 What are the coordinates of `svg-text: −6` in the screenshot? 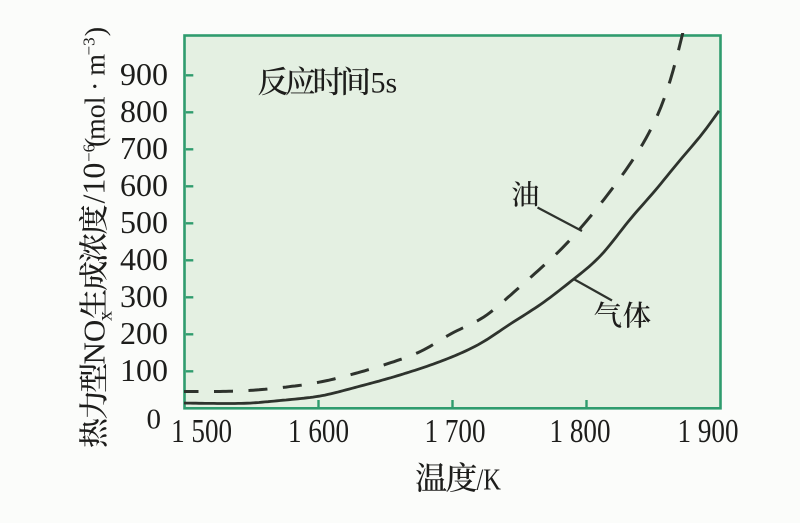 It's located at (88, 153).